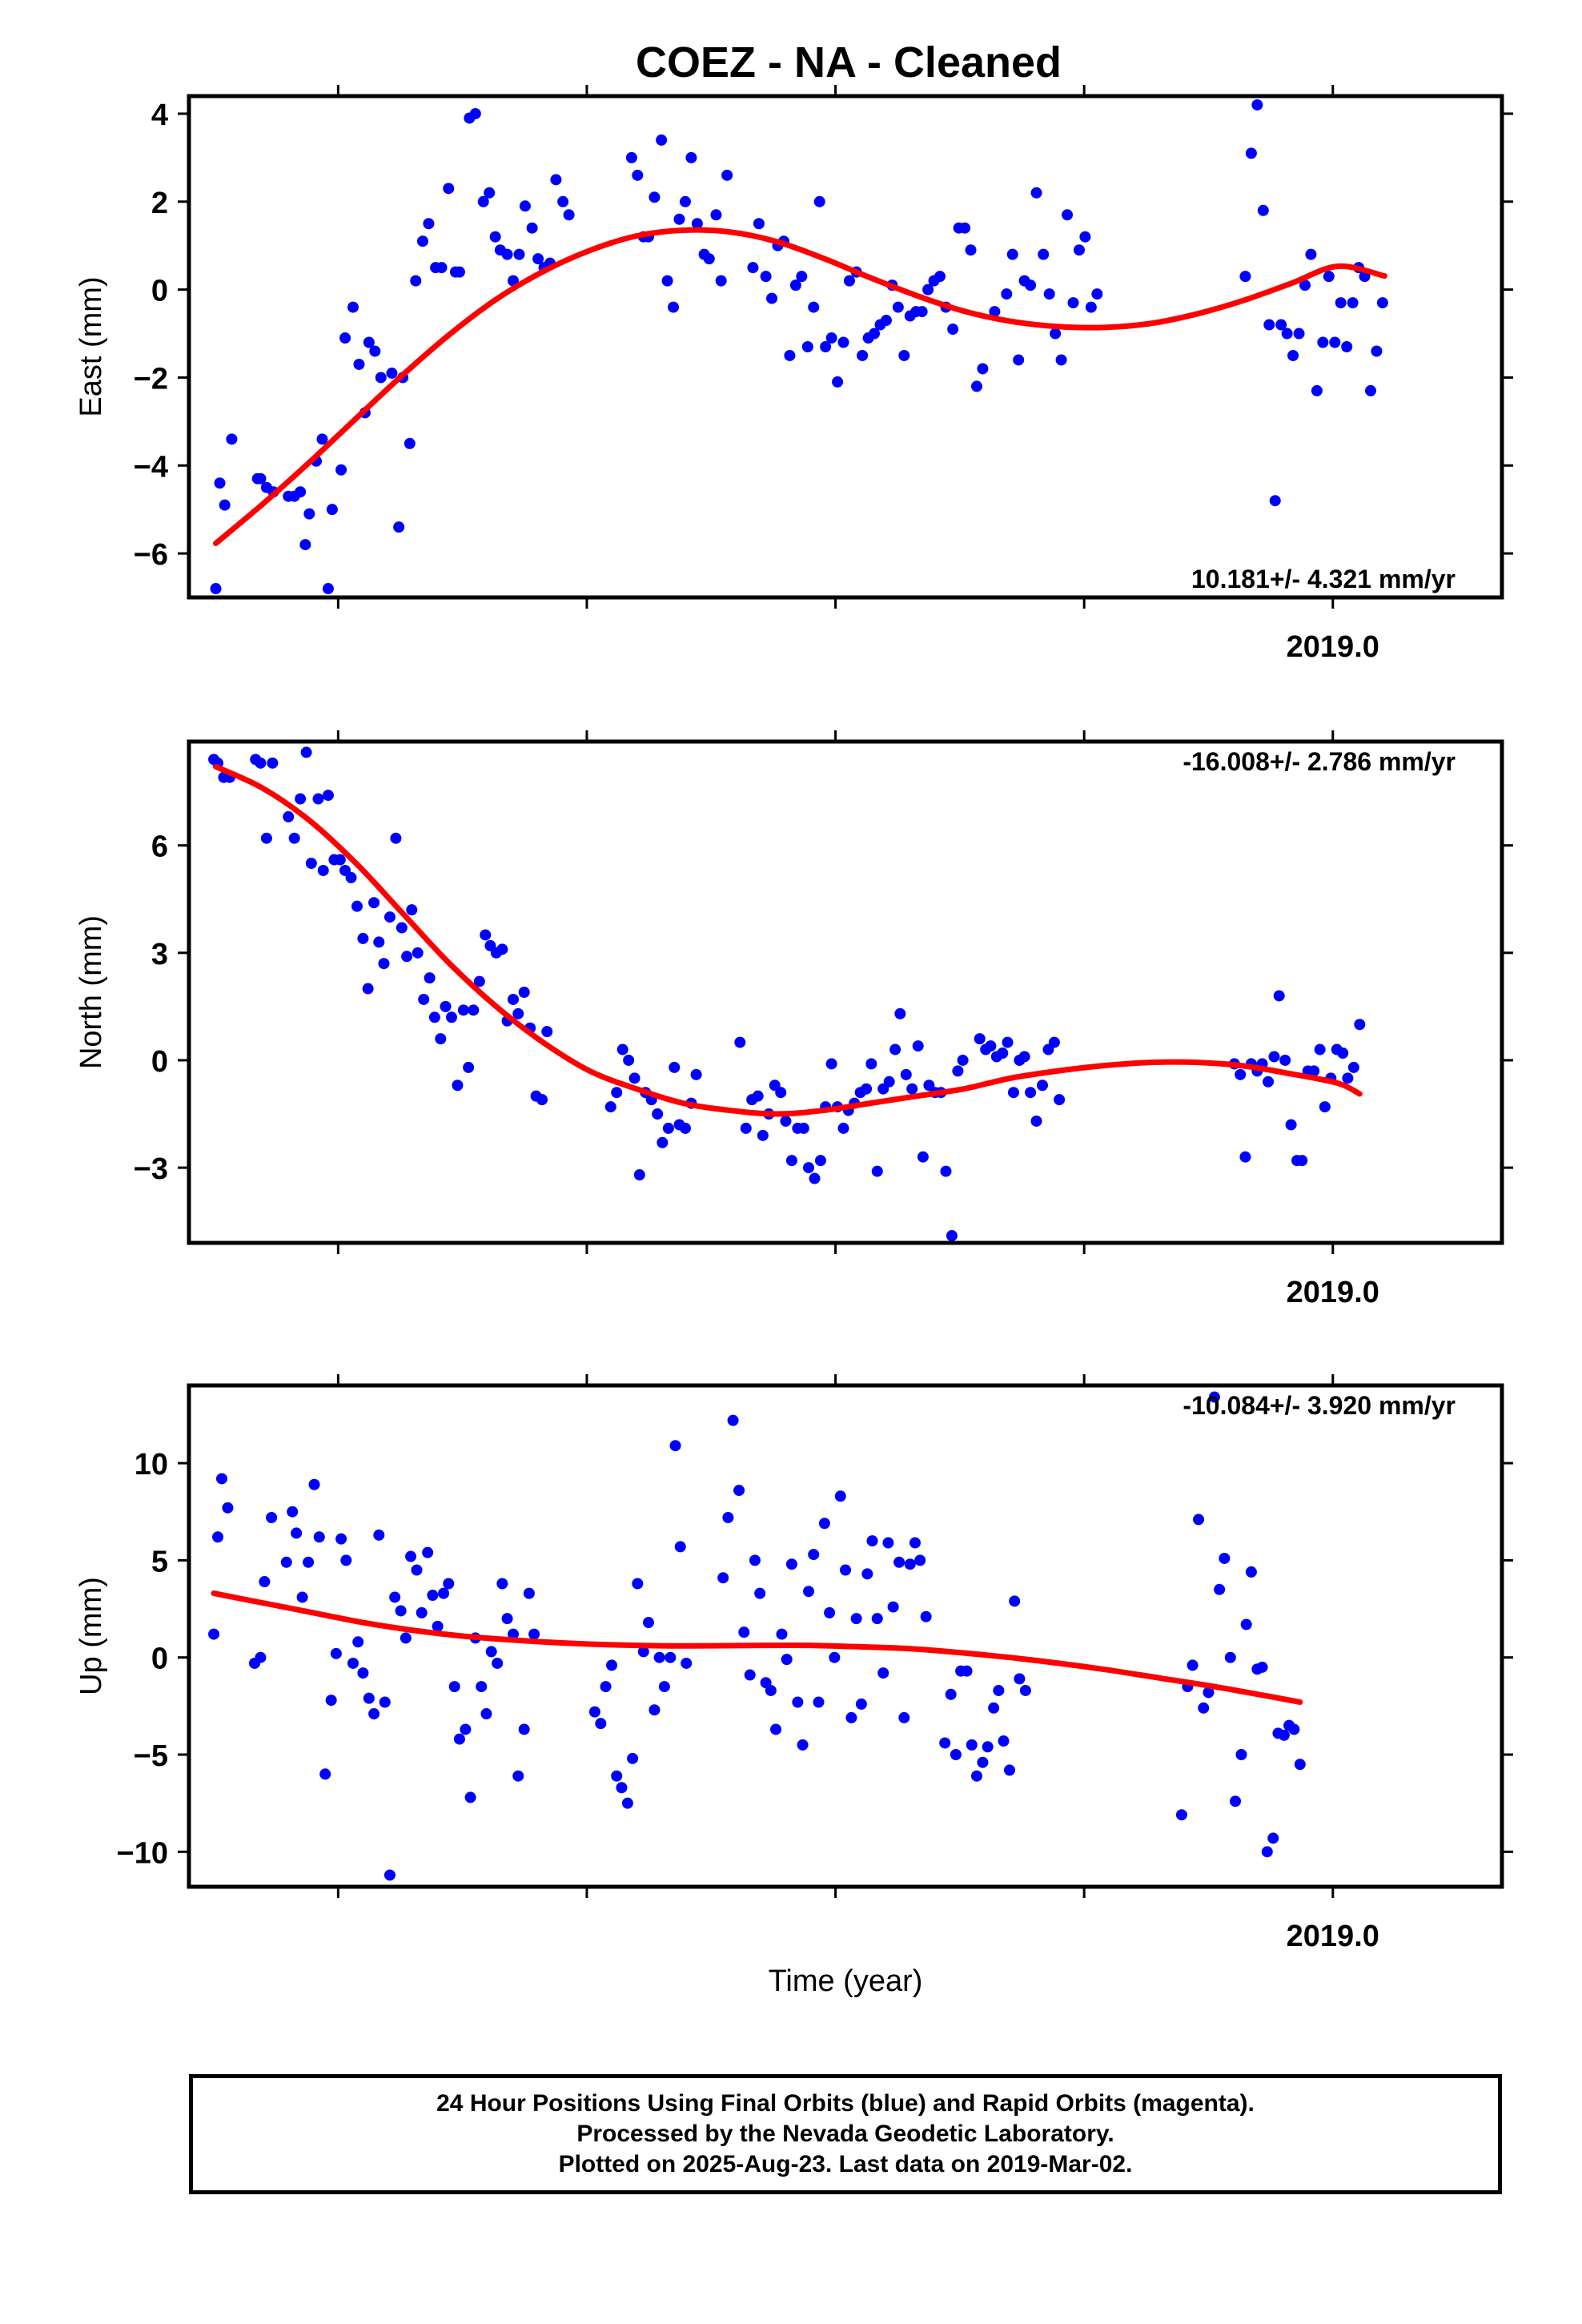  What do you see at coordinates (757, 1647) in the screenshot?
I see `fit-curve` at bounding box center [757, 1647].